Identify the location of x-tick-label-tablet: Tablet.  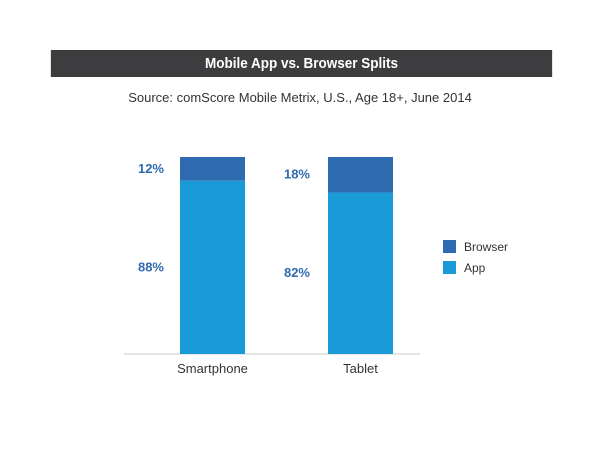
(360, 368).